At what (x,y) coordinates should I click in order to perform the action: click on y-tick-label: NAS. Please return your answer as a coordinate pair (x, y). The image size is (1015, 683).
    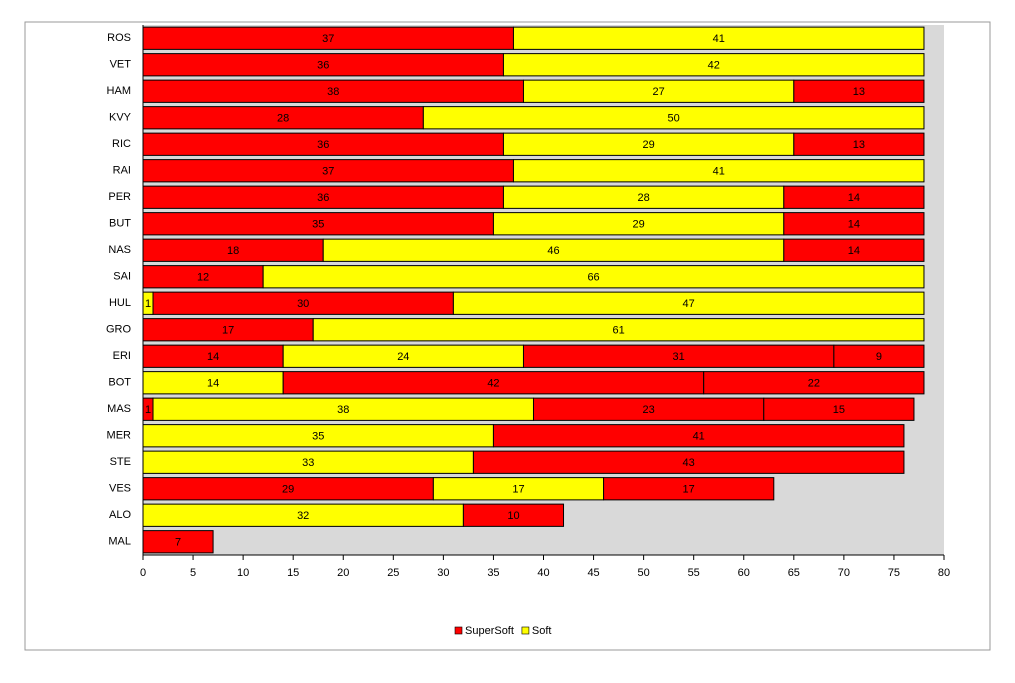
    Looking at the image, I should click on (119, 250).